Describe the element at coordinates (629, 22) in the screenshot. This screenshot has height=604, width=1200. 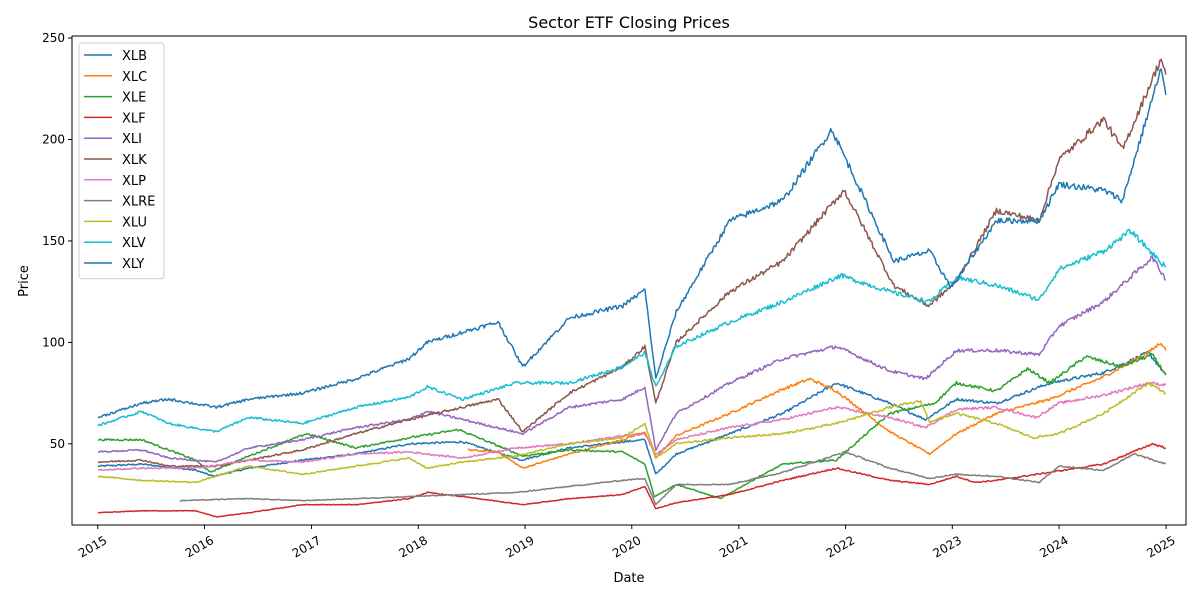
I see `chart-title: Sector ETF Closing Prices` at that location.